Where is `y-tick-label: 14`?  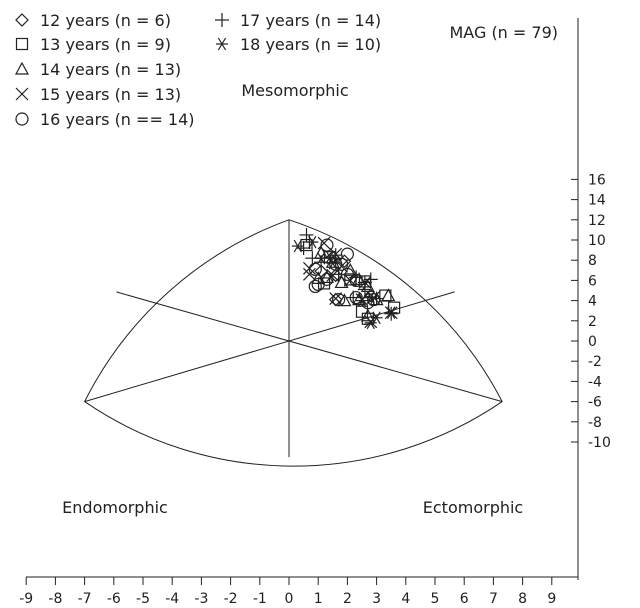 y-tick-label: 14 is located at coordinates (597, 201).